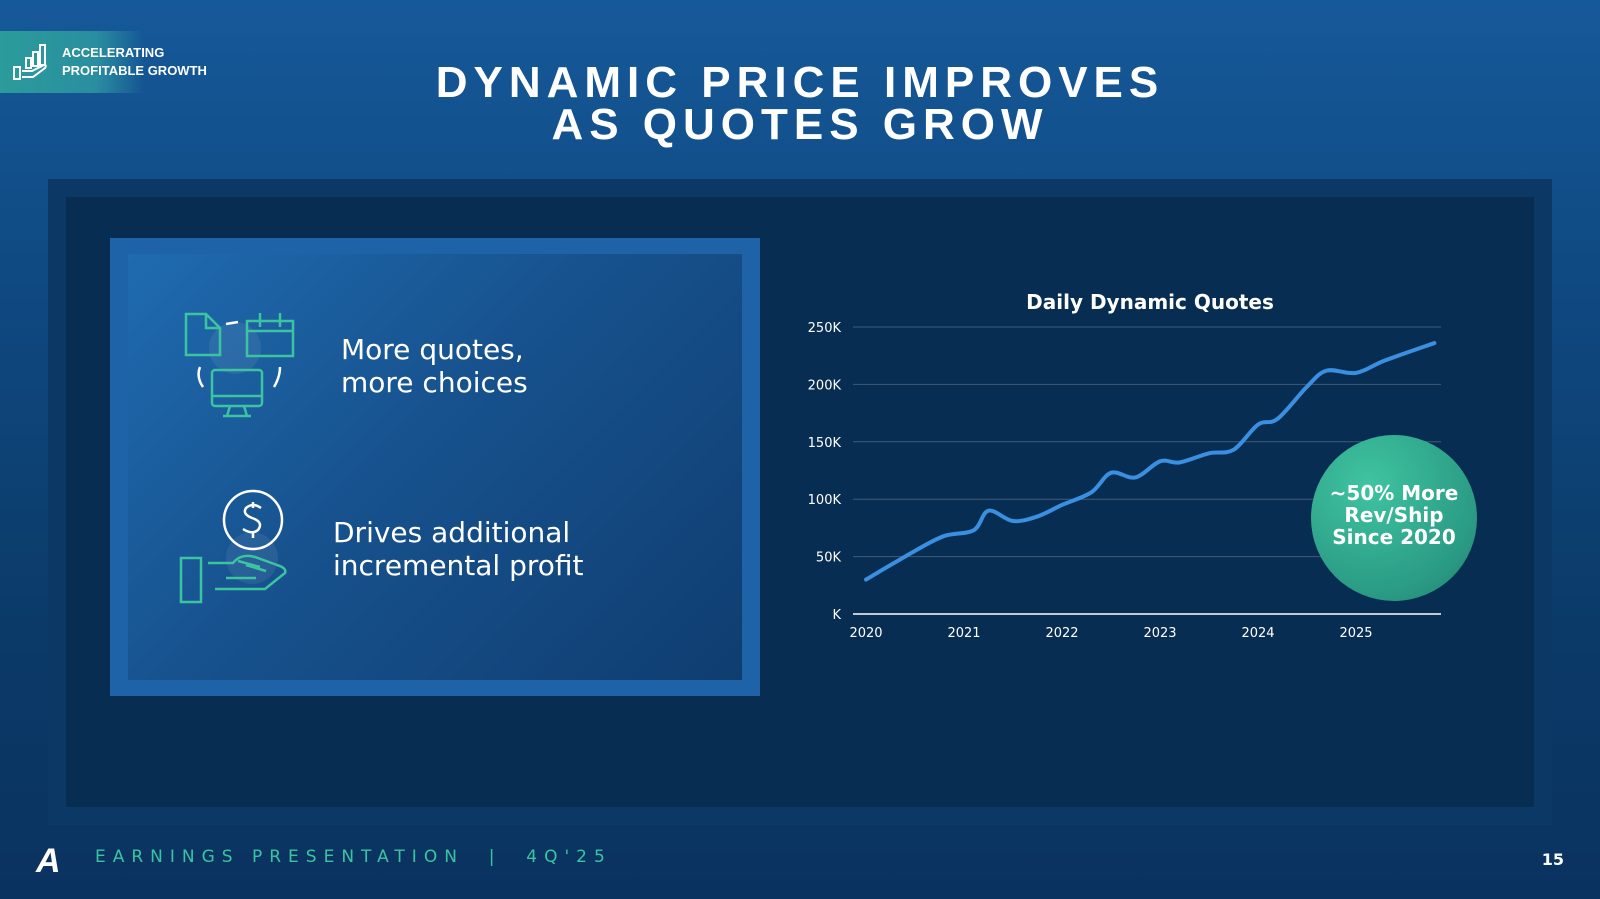 This screenshot has height=899, width=1600. Describe the element at coordinates (113, 52) in the screenshot. I see `badge-line1: ACCELERATING` at that location.